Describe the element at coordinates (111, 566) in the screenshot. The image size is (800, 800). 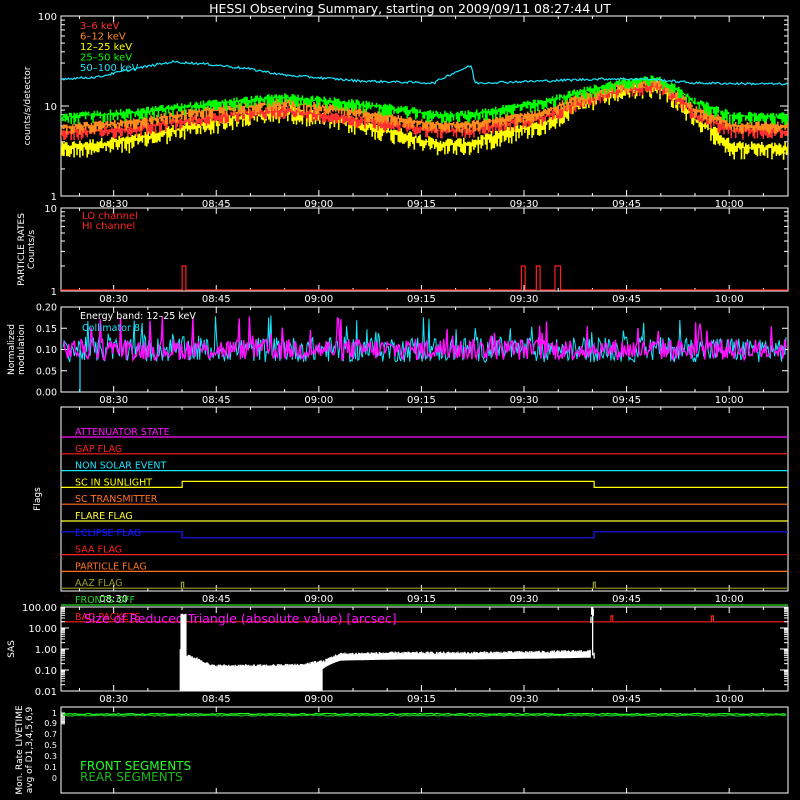
I see `flag-label: PARTICLE FLAG` at that location.